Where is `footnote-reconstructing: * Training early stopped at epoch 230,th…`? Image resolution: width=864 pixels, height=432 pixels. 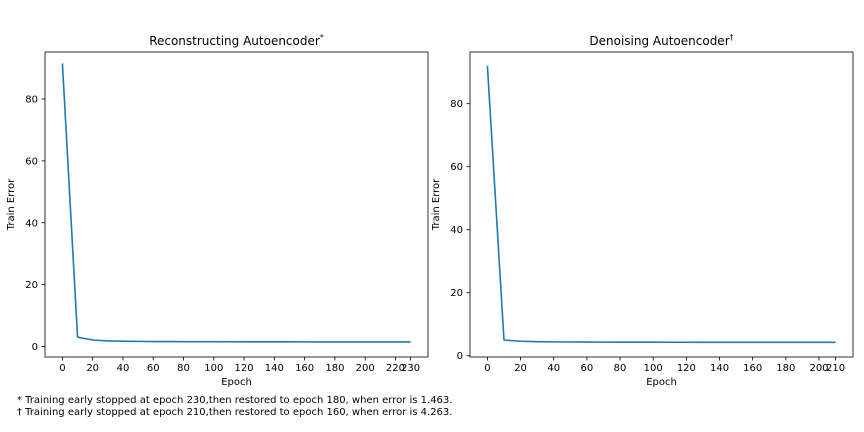
footnote-reconstructing: * Training early stopped at epoch 230,th… is located at coordinates (235, 400).